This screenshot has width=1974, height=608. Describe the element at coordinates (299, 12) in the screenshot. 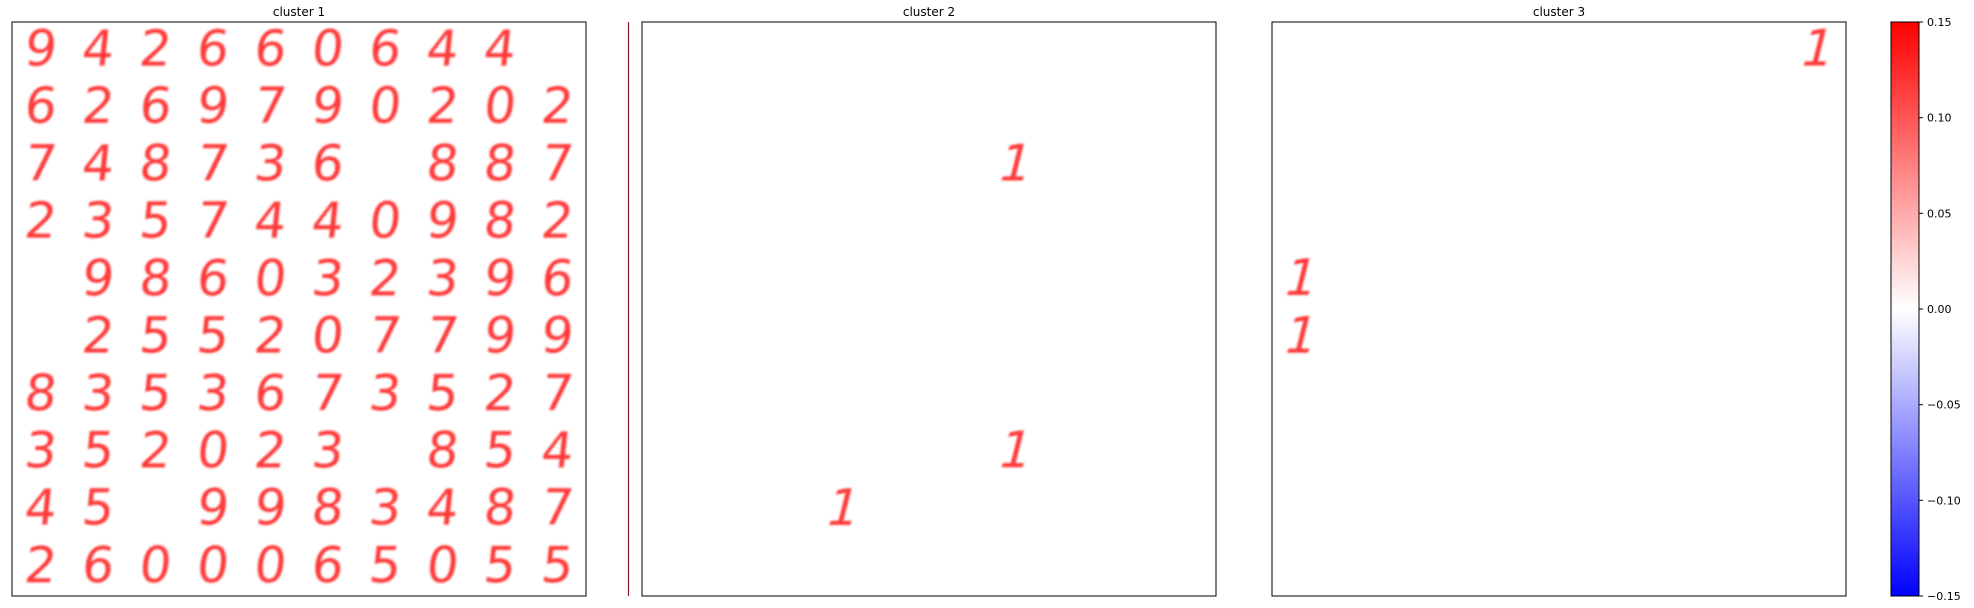

I see `panel-title-cluster-1: cluster 1` at that location.